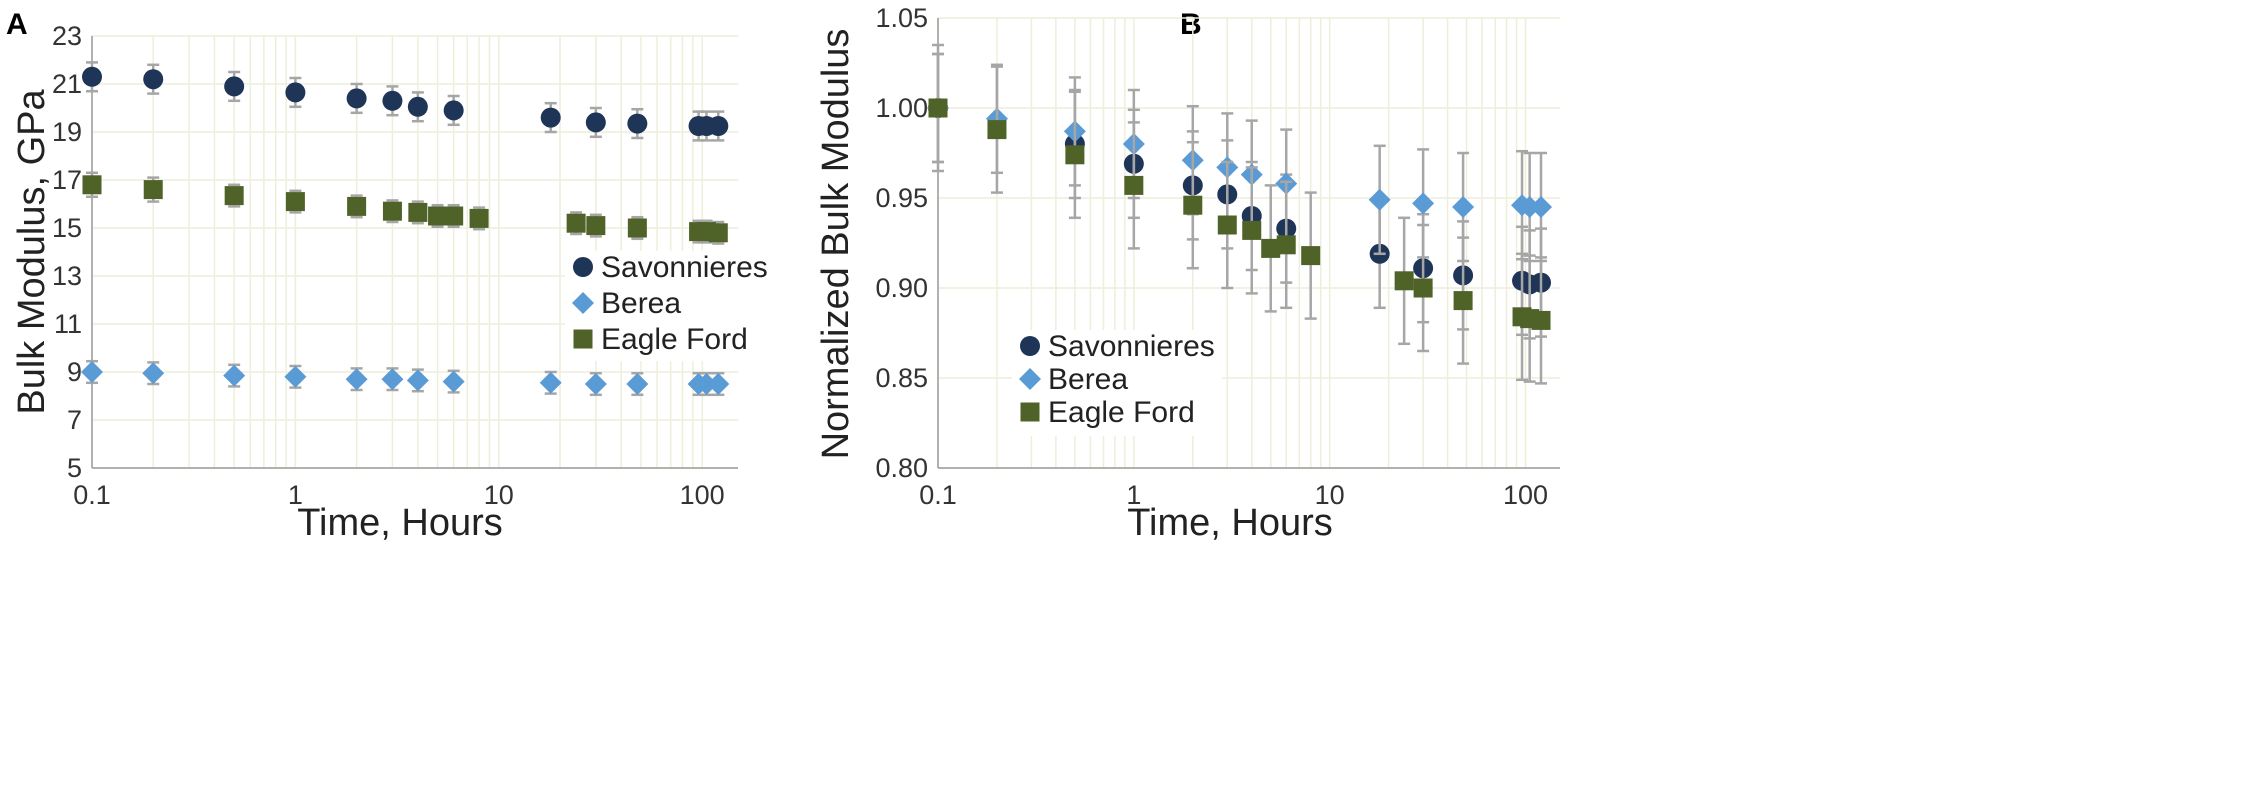 This screenshot has width=2256, height=786. Describe the element at coordinates (641, 303) in the screenshot. I see `chart-a-legend-label: Berea` at that location.